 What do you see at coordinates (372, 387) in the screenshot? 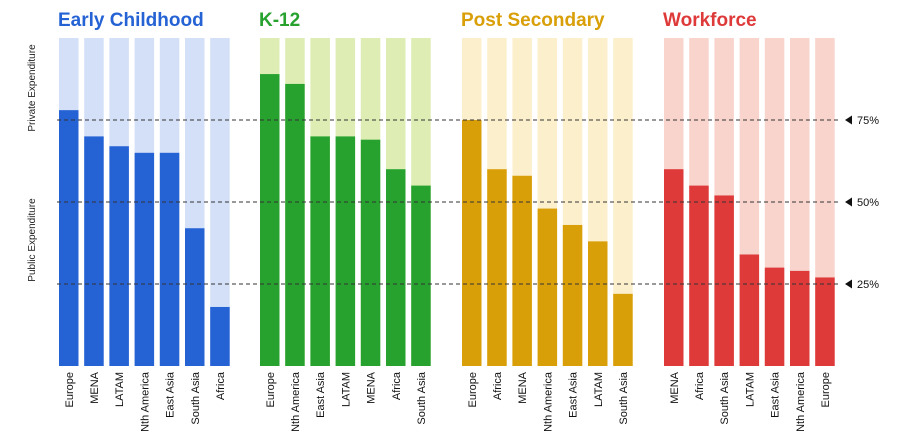
I see `category-label-k-12-mena: MENA` at bounding box center [372, 387].